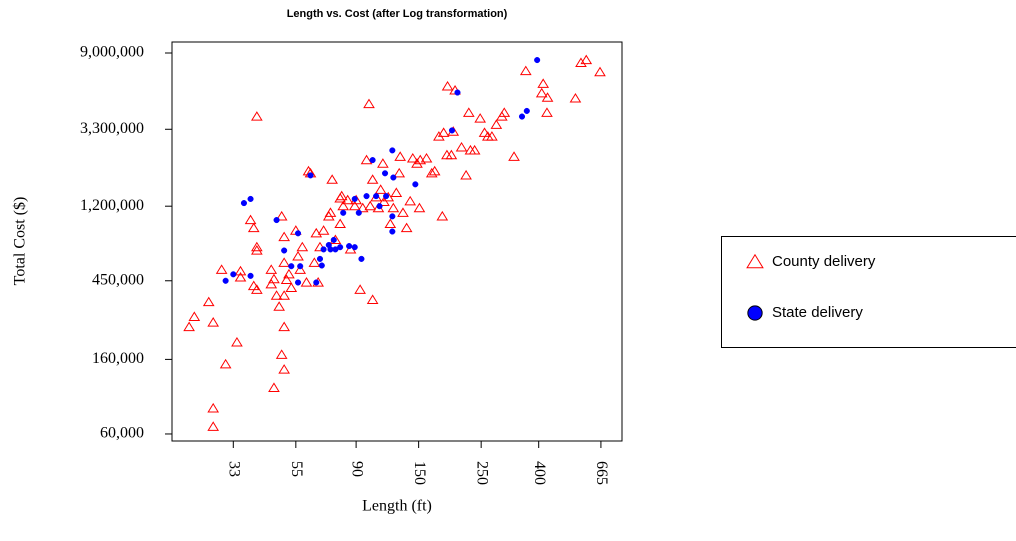 This screenshot has height=541, width=1016. Describe the element at coordinates (481, 473) in the screenshot. I see `x-tick-label: 250` at that location.